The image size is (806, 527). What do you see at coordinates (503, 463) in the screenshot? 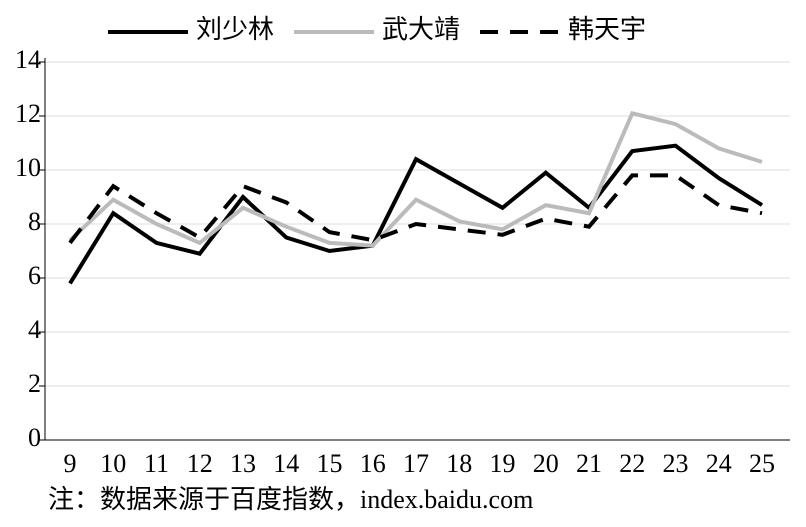
I see `x-tick-label: 19` at bounding box center [503, 463].